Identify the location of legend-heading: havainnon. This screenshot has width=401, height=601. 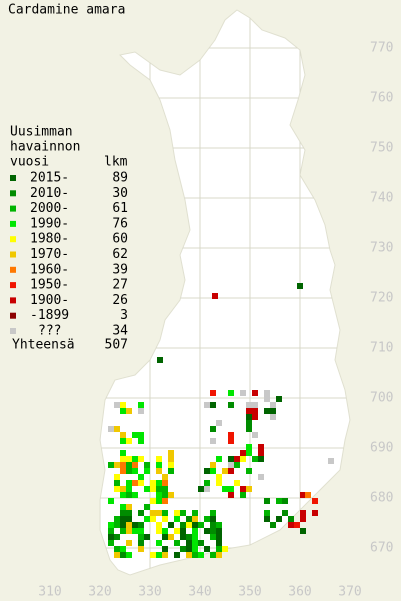
(45, 147).